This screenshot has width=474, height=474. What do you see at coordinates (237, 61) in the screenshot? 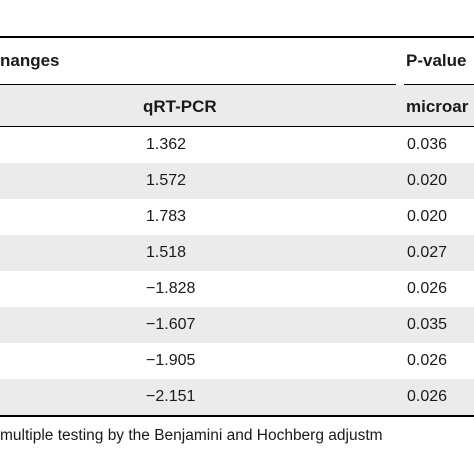
I see `header-row: nanges P-value` at bounding box center [237, 61].